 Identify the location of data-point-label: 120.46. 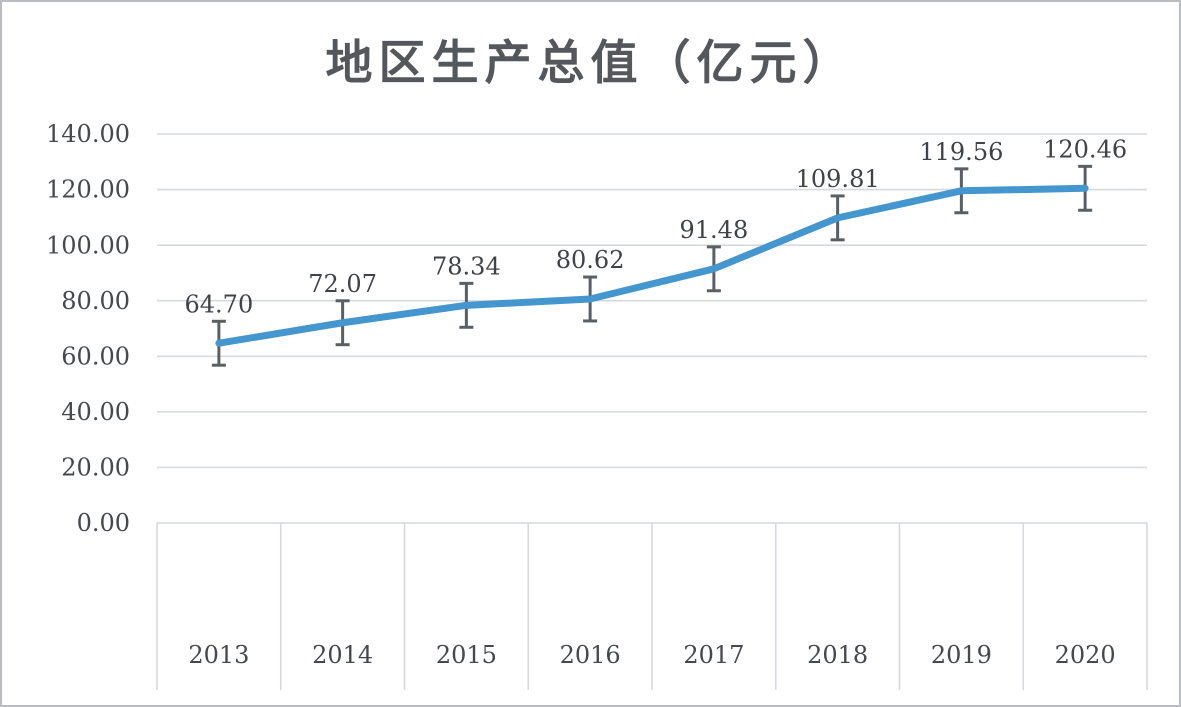
(1085, 149).